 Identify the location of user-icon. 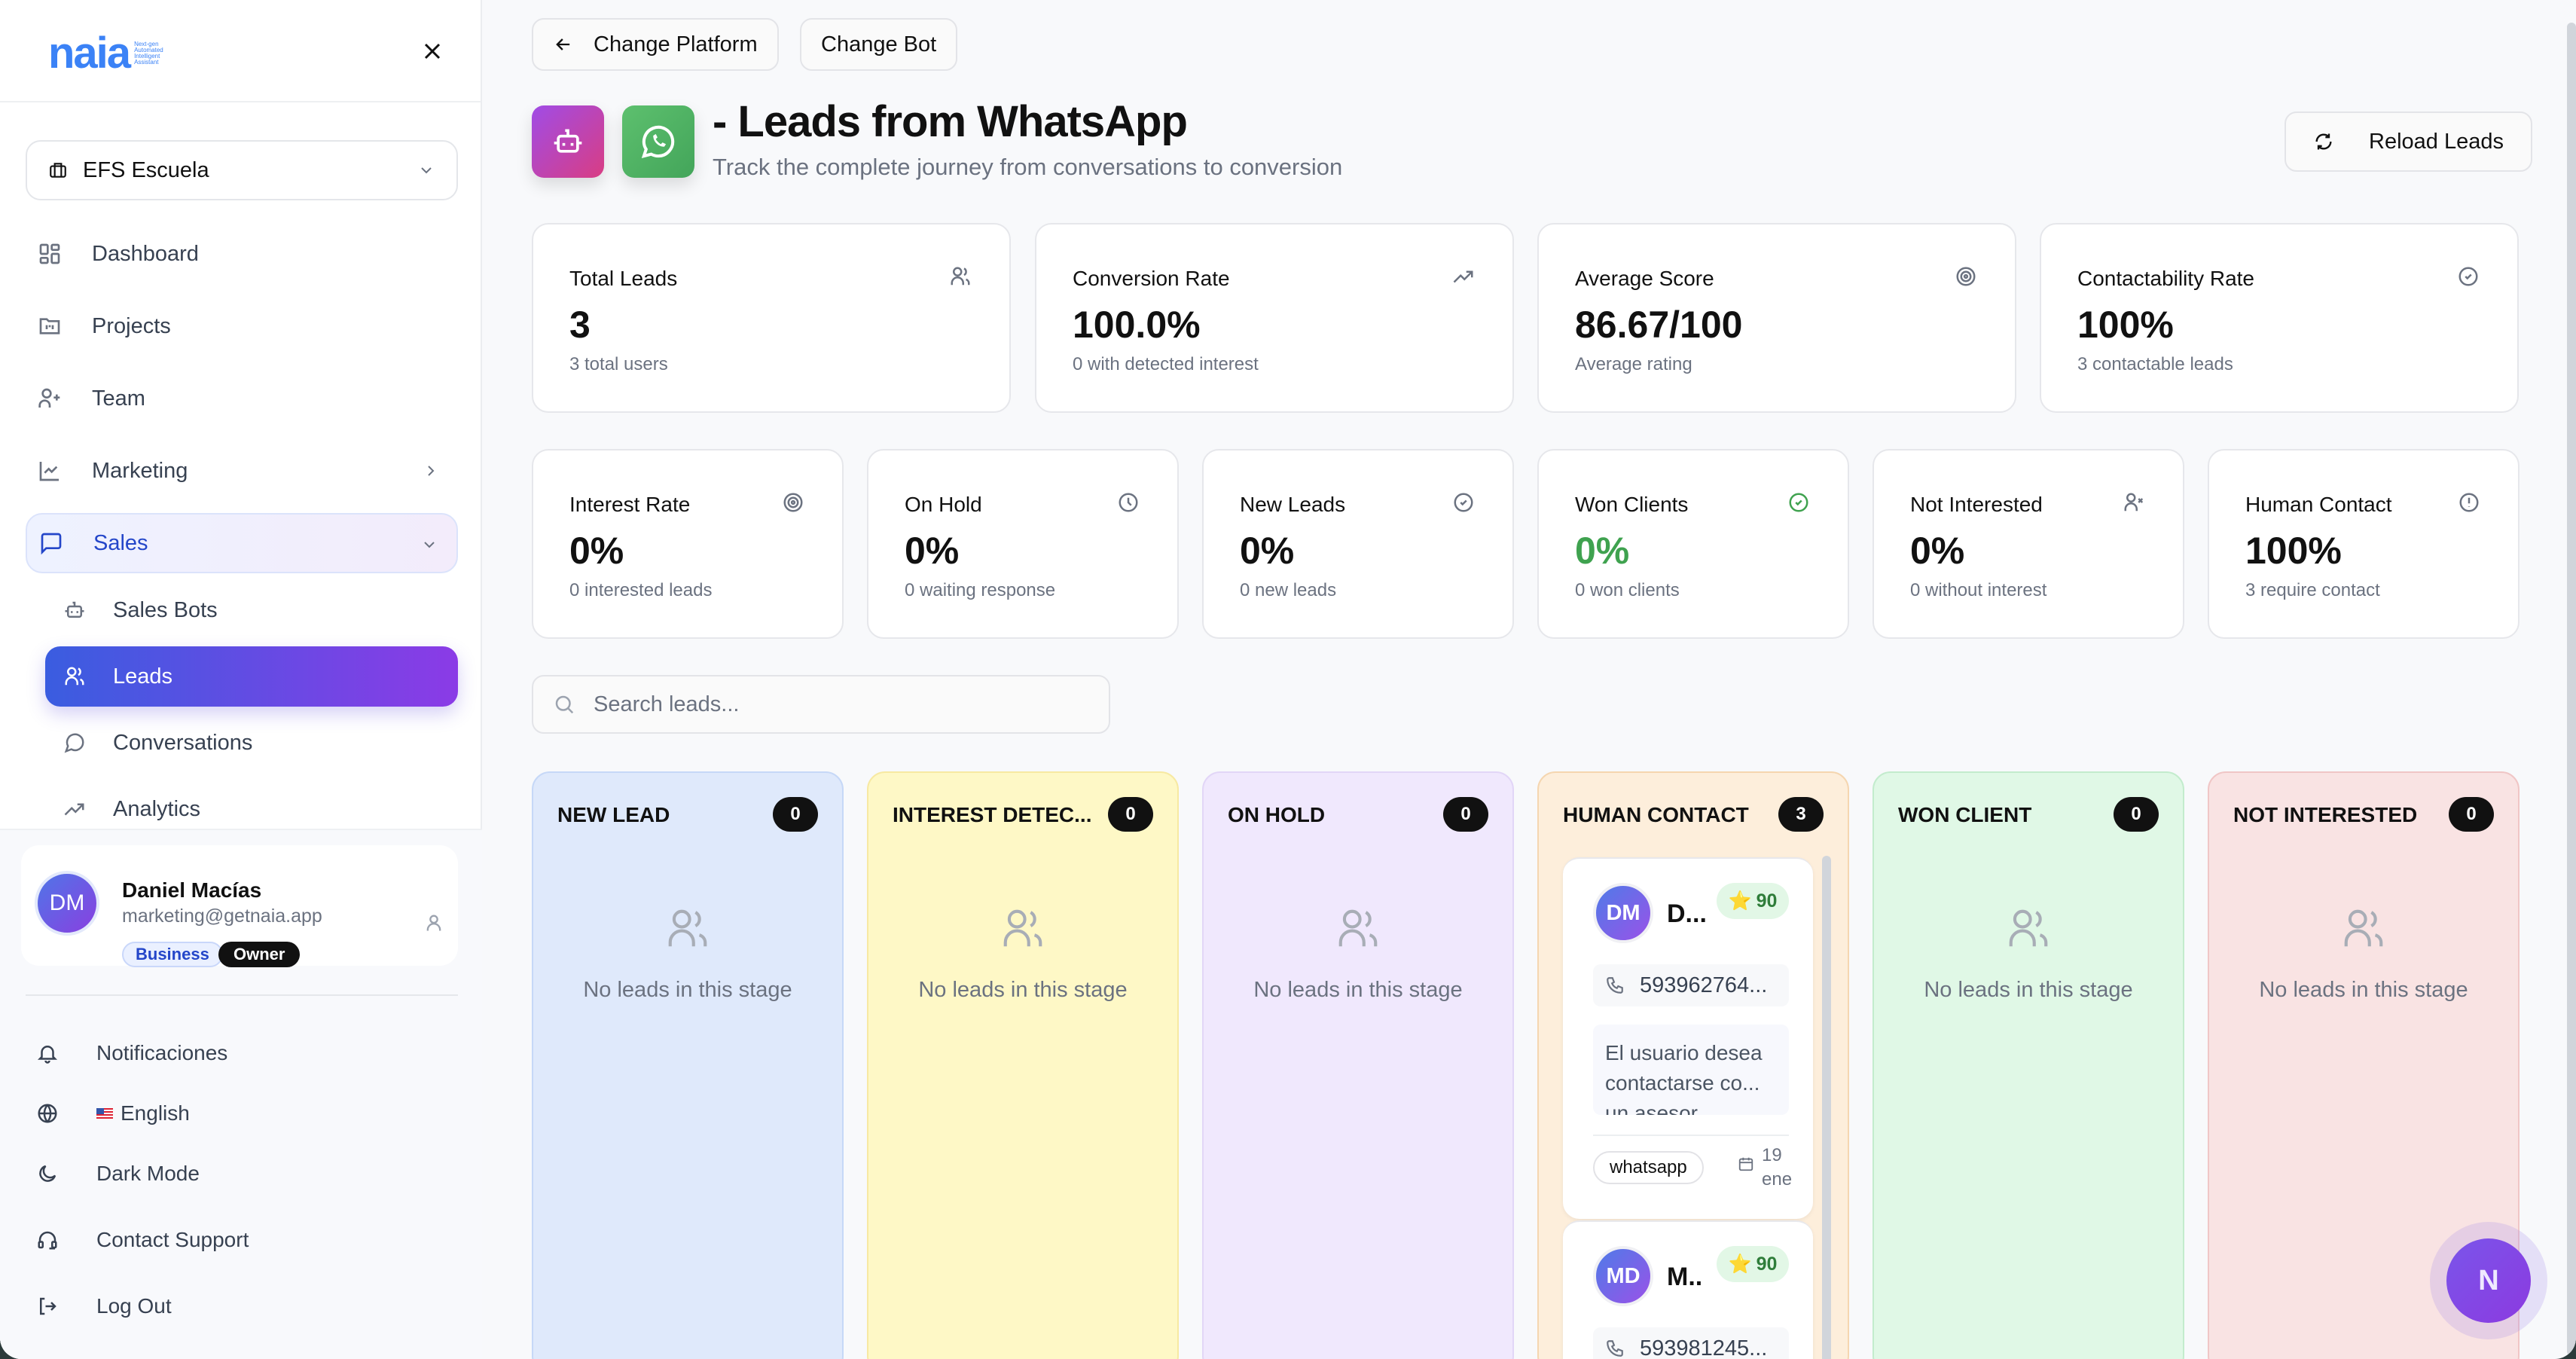
(434, 923).